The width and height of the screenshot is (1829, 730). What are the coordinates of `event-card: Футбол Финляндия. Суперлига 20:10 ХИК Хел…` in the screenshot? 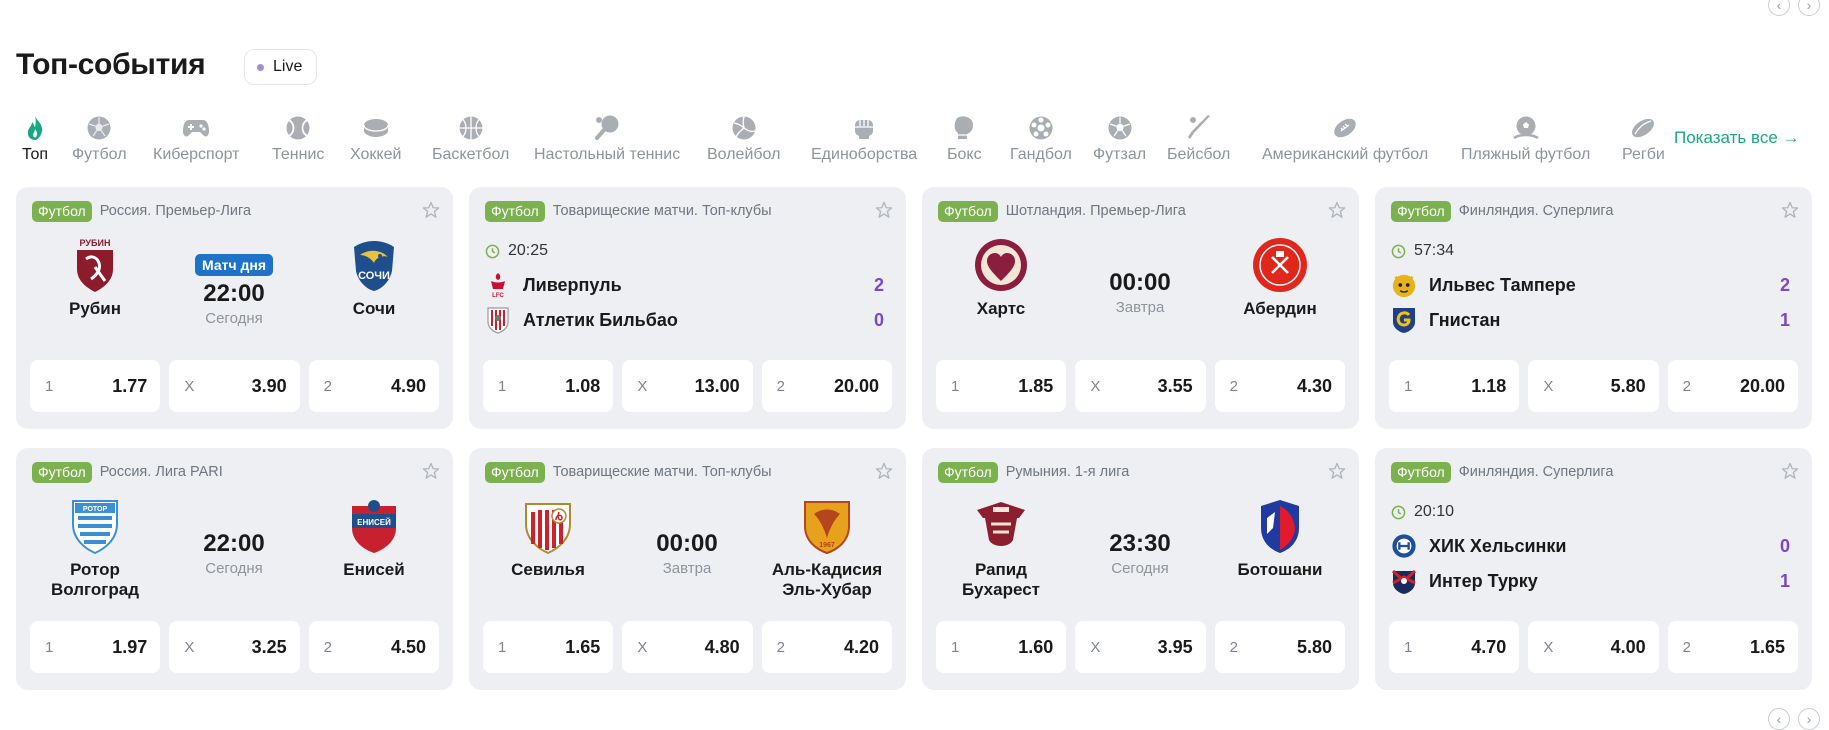 It's located at (1593, 569).